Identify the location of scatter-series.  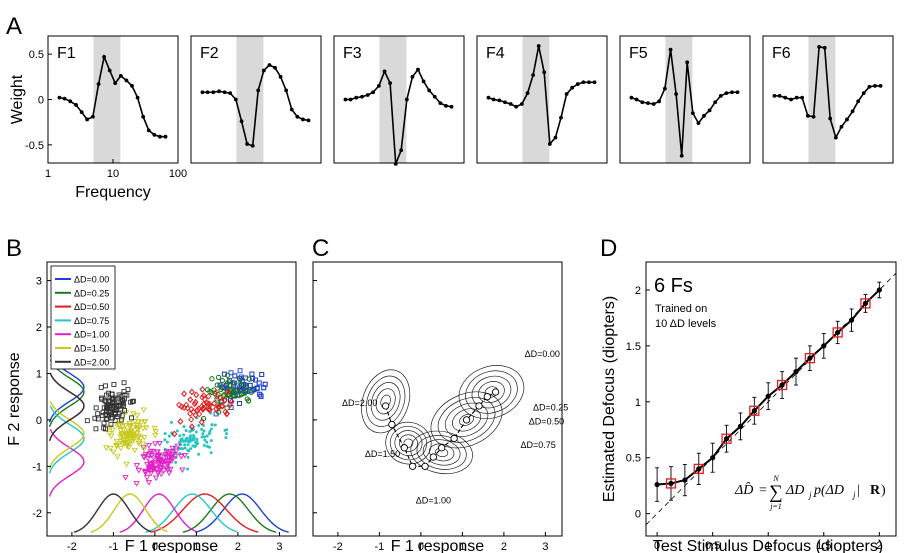
(130, 437).